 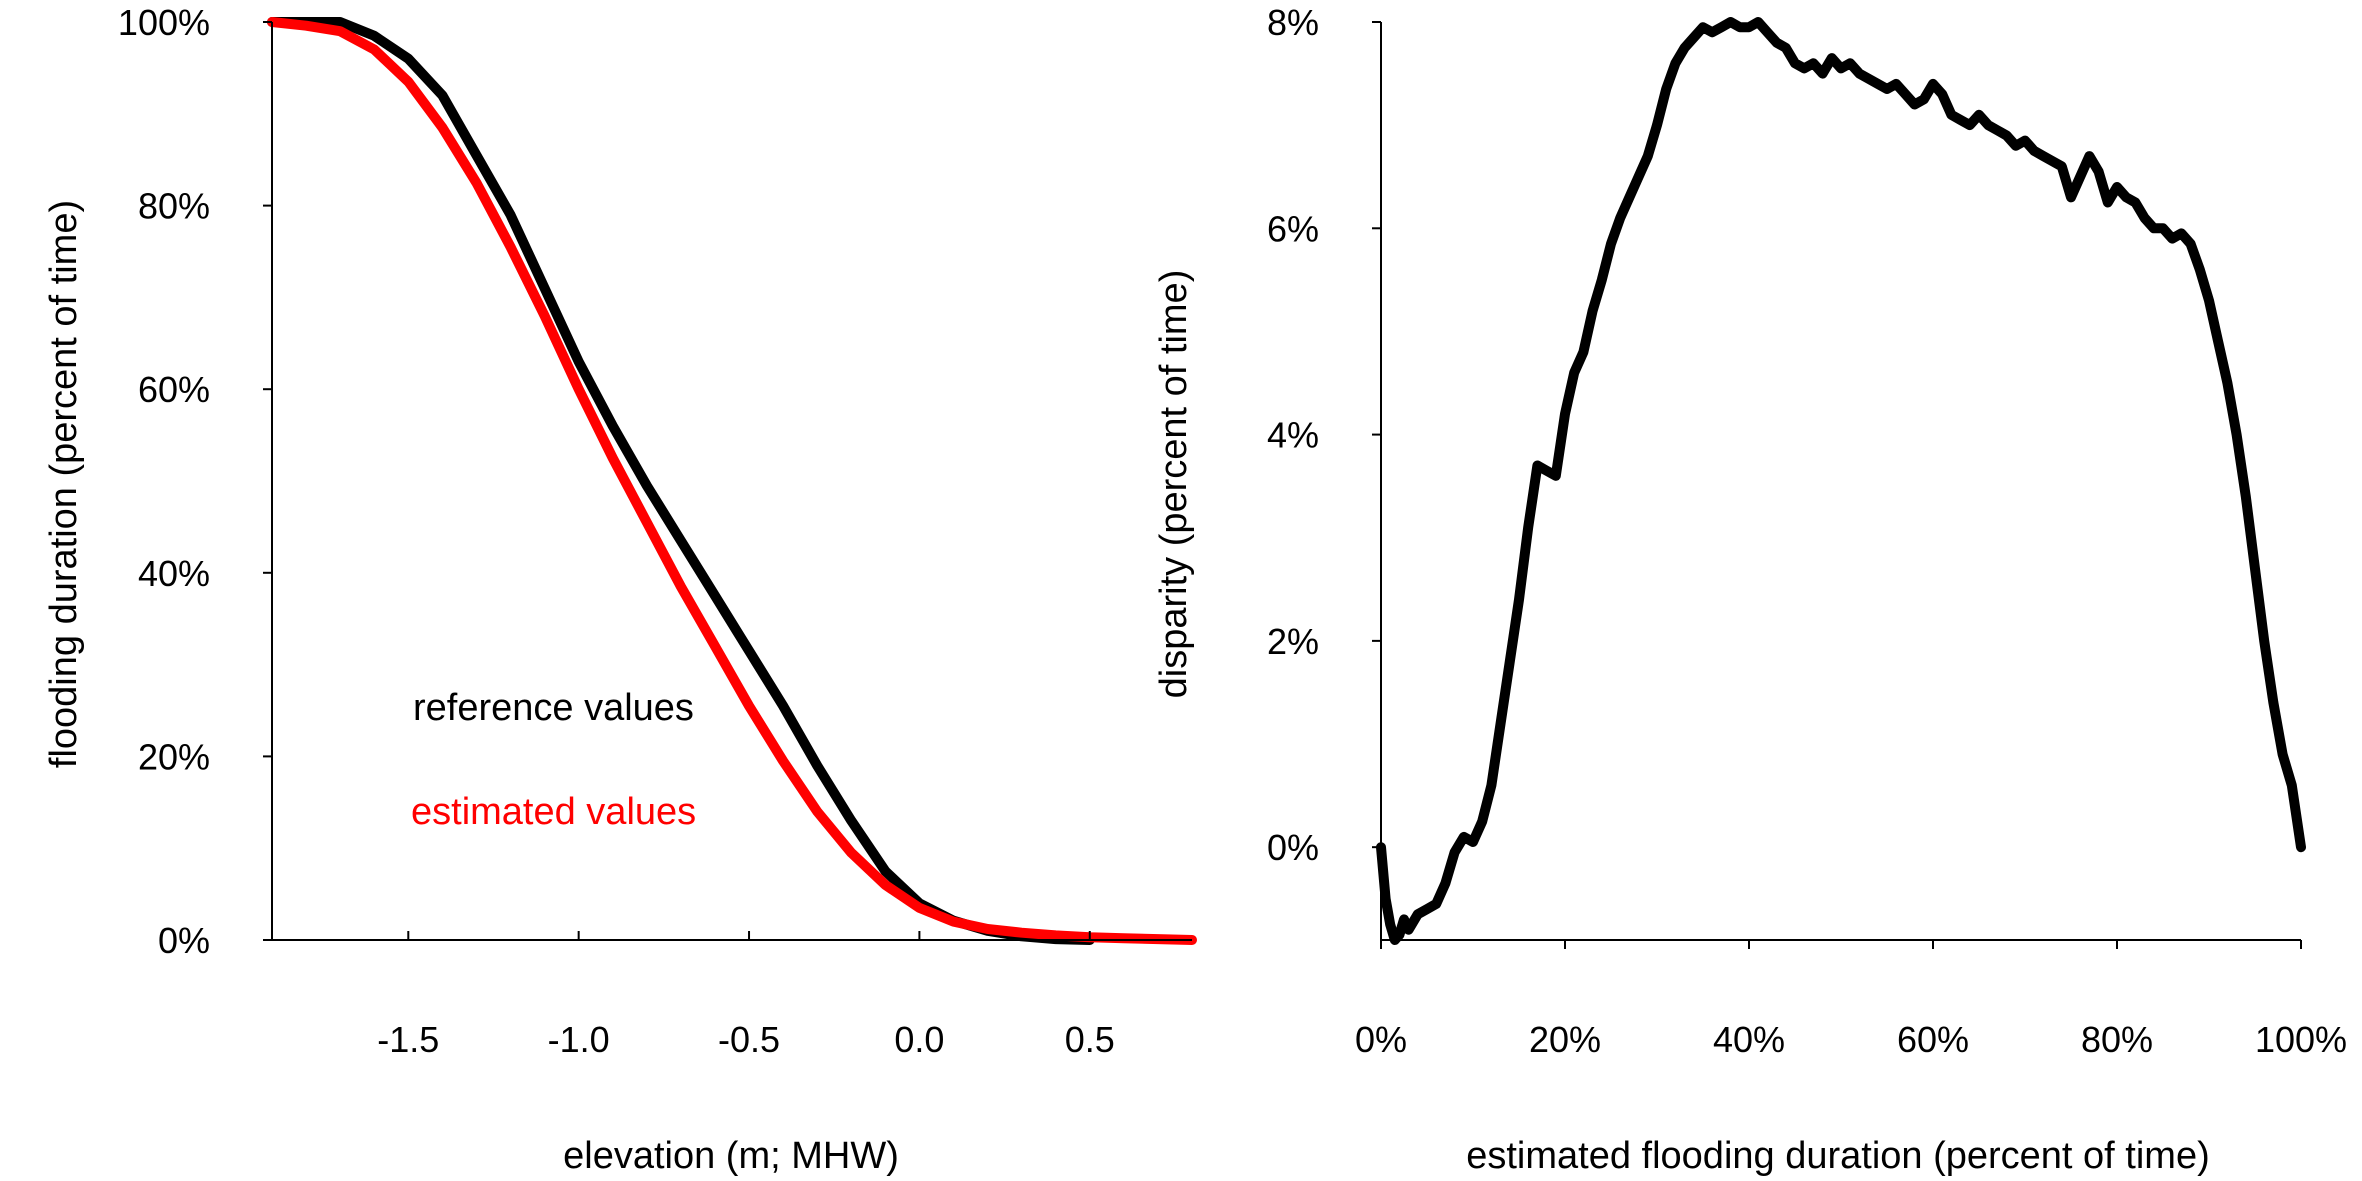 What do you see at coordinates (2301, 1039) in the screenshot?
I see `p2-x-tick-label: 100%` at bounding box center [2301, 1039].